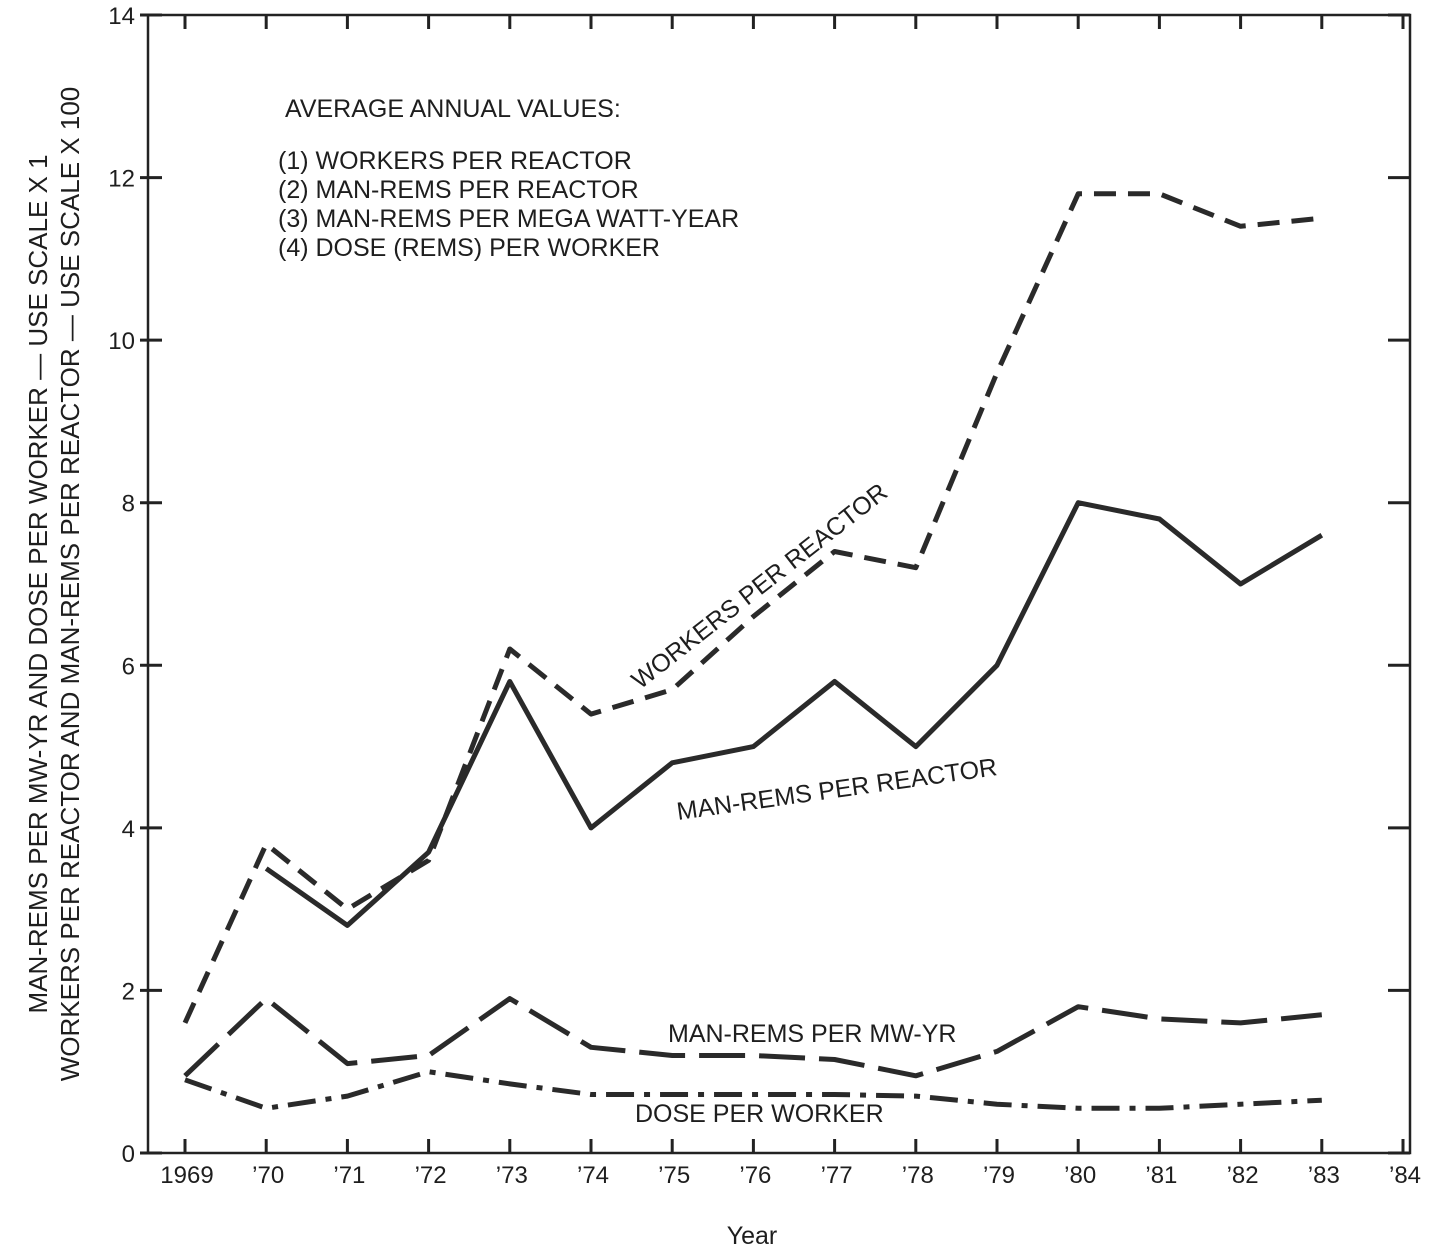 This screenshot has height=1251, width=1445. Describe the element at coordinates (752, 1236) in the screenshot. I see `x-axis-title: Year` at that location.